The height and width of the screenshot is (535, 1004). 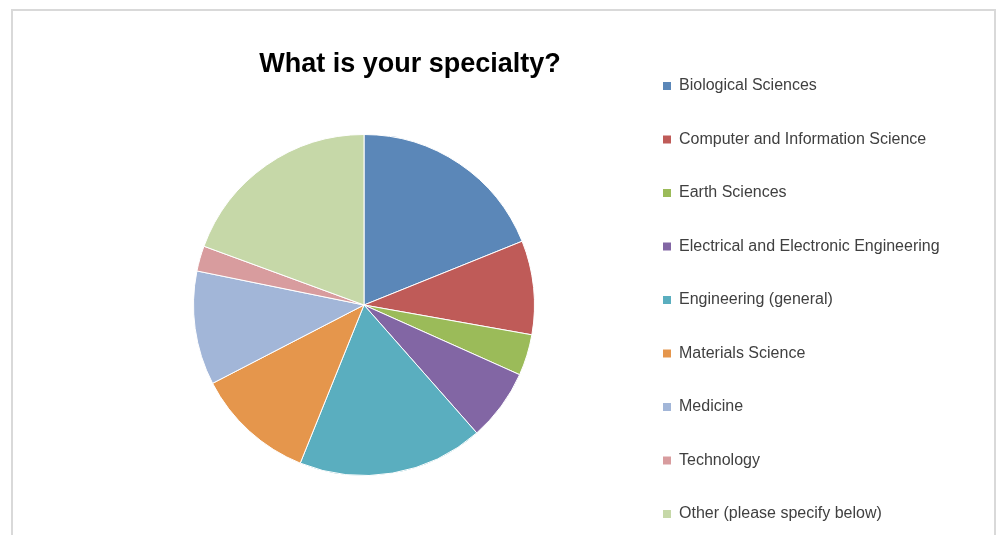 I want to click on legend-label: Engineering (general), so click(x=756, y=299).